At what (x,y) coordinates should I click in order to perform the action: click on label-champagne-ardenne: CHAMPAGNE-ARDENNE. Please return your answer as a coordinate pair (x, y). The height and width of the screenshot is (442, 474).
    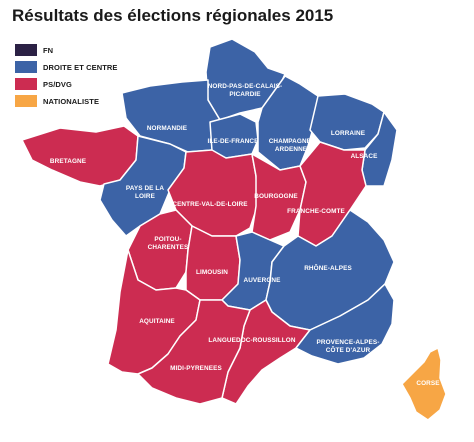
    Looking at the image, I should click on (291, 145).